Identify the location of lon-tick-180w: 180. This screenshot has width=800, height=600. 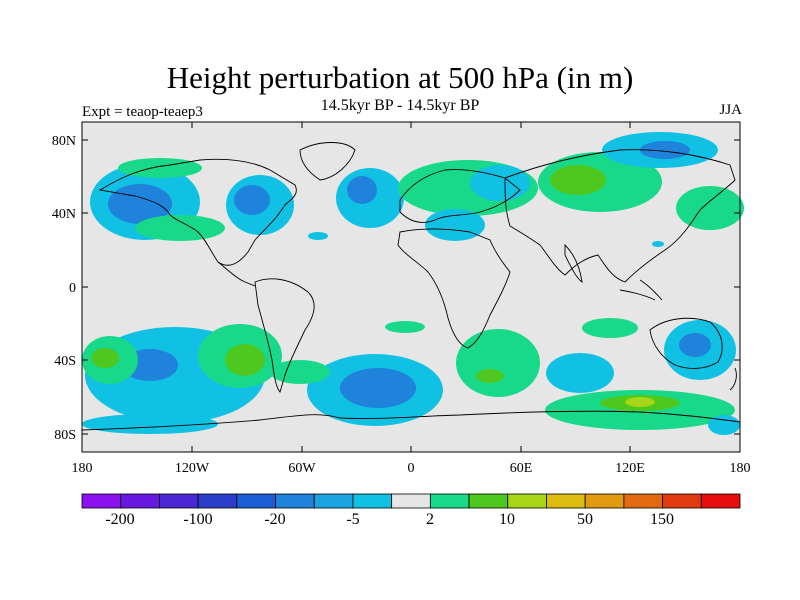
(82, 468).